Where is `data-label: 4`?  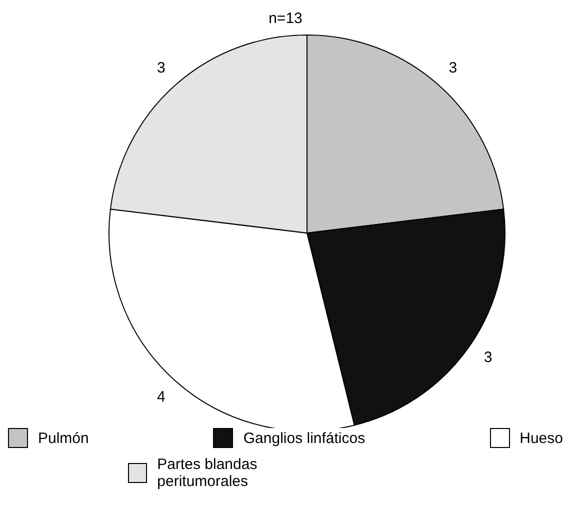
data-label: 4 is located at coordinates (161, 397).